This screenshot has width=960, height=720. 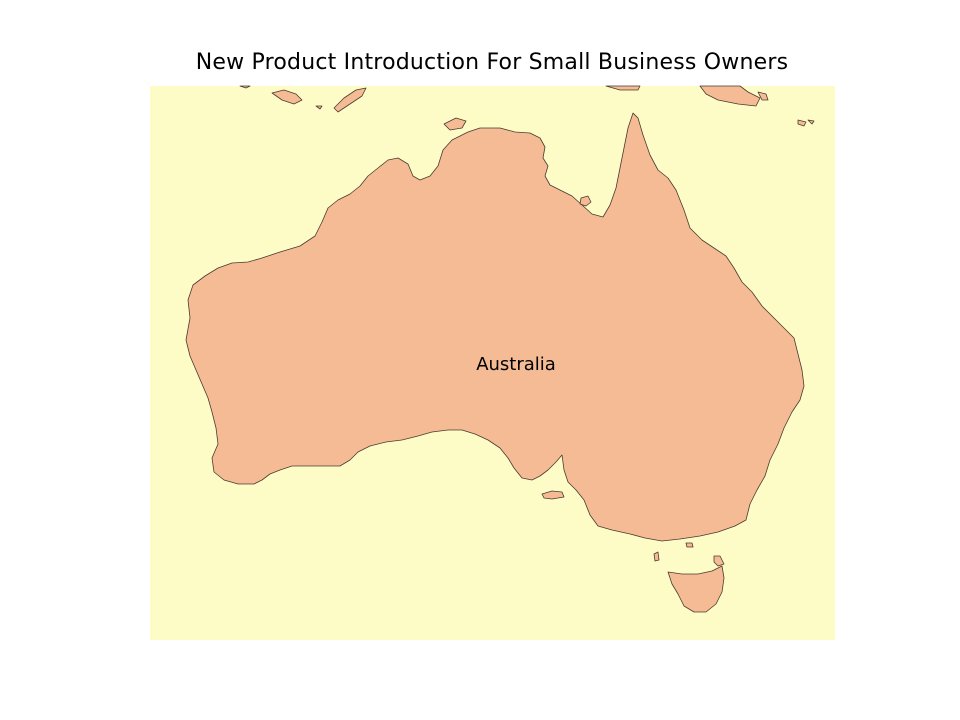 What do you see at coordinates (656, 556) in the screenshot?
I see `king-island` at bounding box center [656, 556].